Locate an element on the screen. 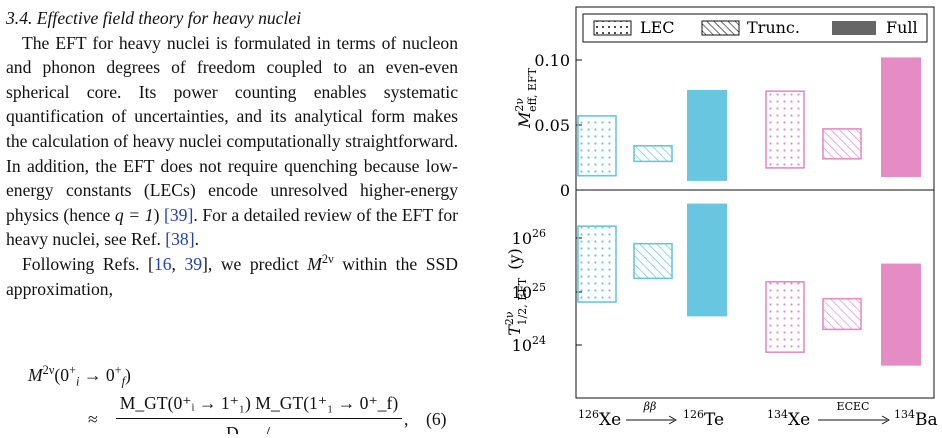 This screenshot has height=438, width=942. equation-comma: , is located at coordinates (406, 419).